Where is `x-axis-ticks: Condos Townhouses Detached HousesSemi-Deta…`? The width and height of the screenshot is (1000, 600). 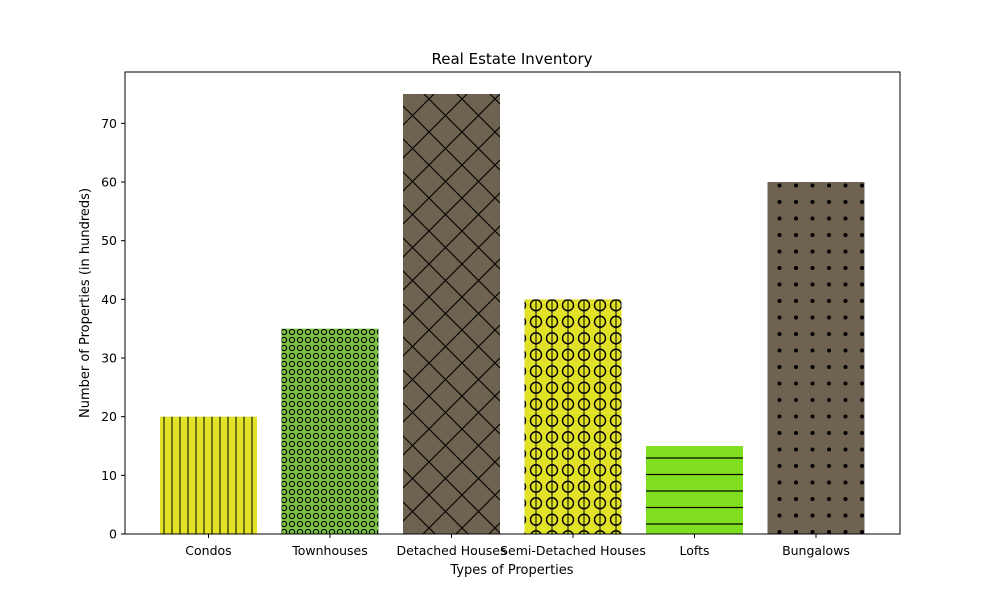 x-axis-ticks: Condos Townhouses Detached HousesSemi-Deta… is located at coordinates (517, 546).